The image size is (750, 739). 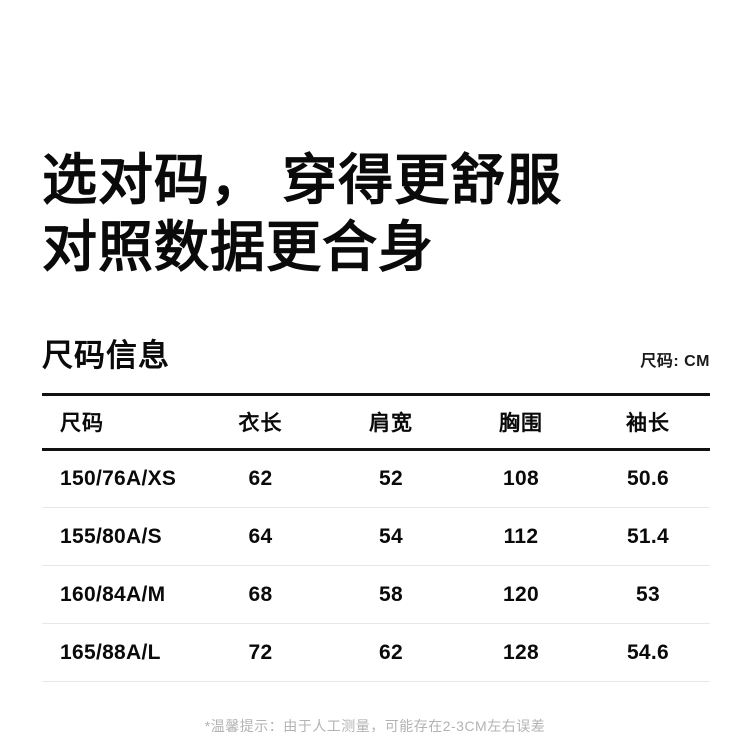 What do you see at coordinates (118, 478) in the screenshot?
I see `size-cell: 150/76A/XS` at bounding box center [118, 478].